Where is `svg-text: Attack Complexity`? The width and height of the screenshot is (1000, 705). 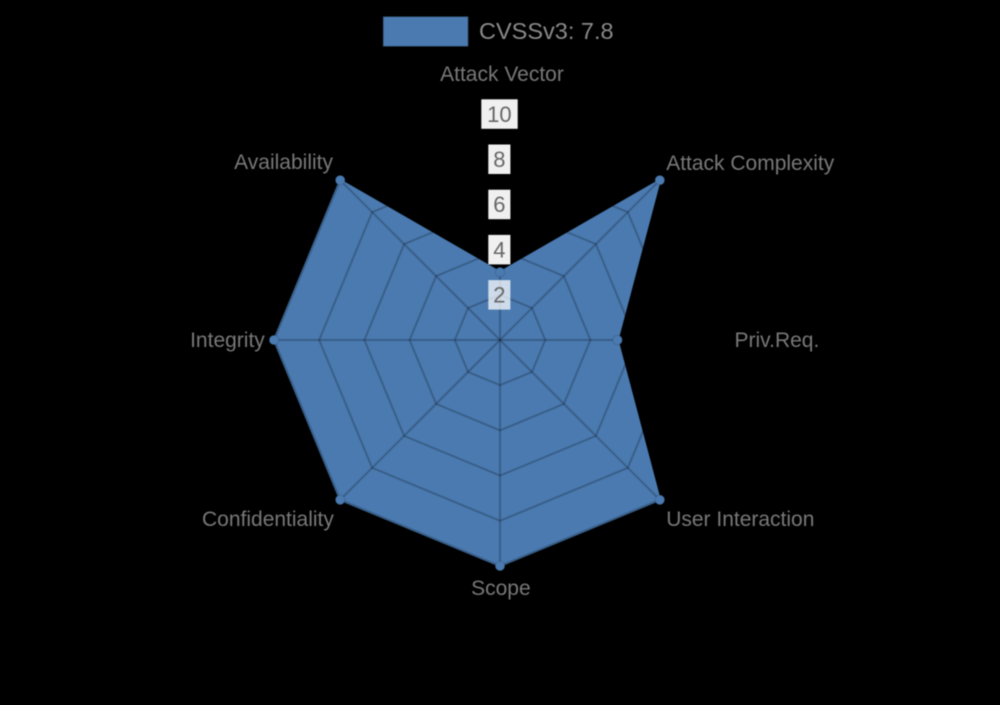 svg-text: Attack Complexity is located at coordinates (750, 163).